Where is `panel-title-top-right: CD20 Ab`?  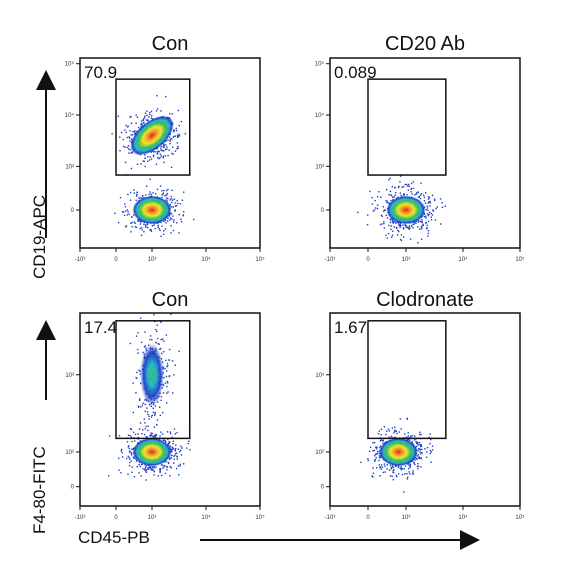
panel-title-top-right: CD20 Ab is located at coordinates (425, 44).